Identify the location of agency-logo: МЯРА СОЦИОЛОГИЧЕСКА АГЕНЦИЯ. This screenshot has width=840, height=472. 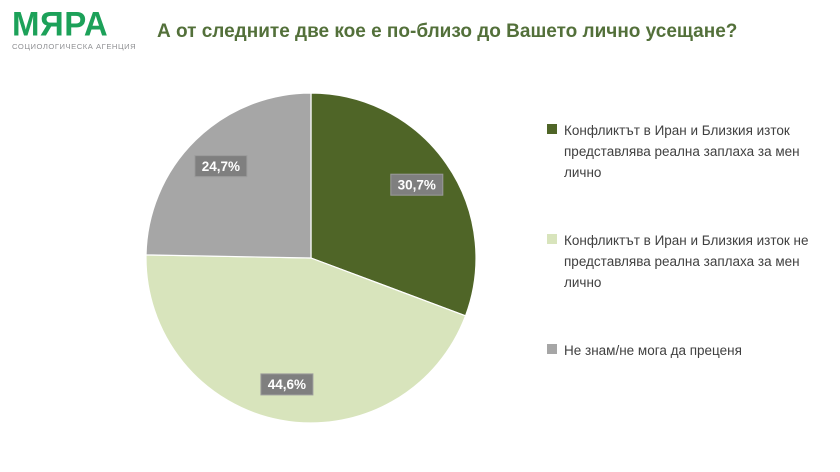
(77, 28).